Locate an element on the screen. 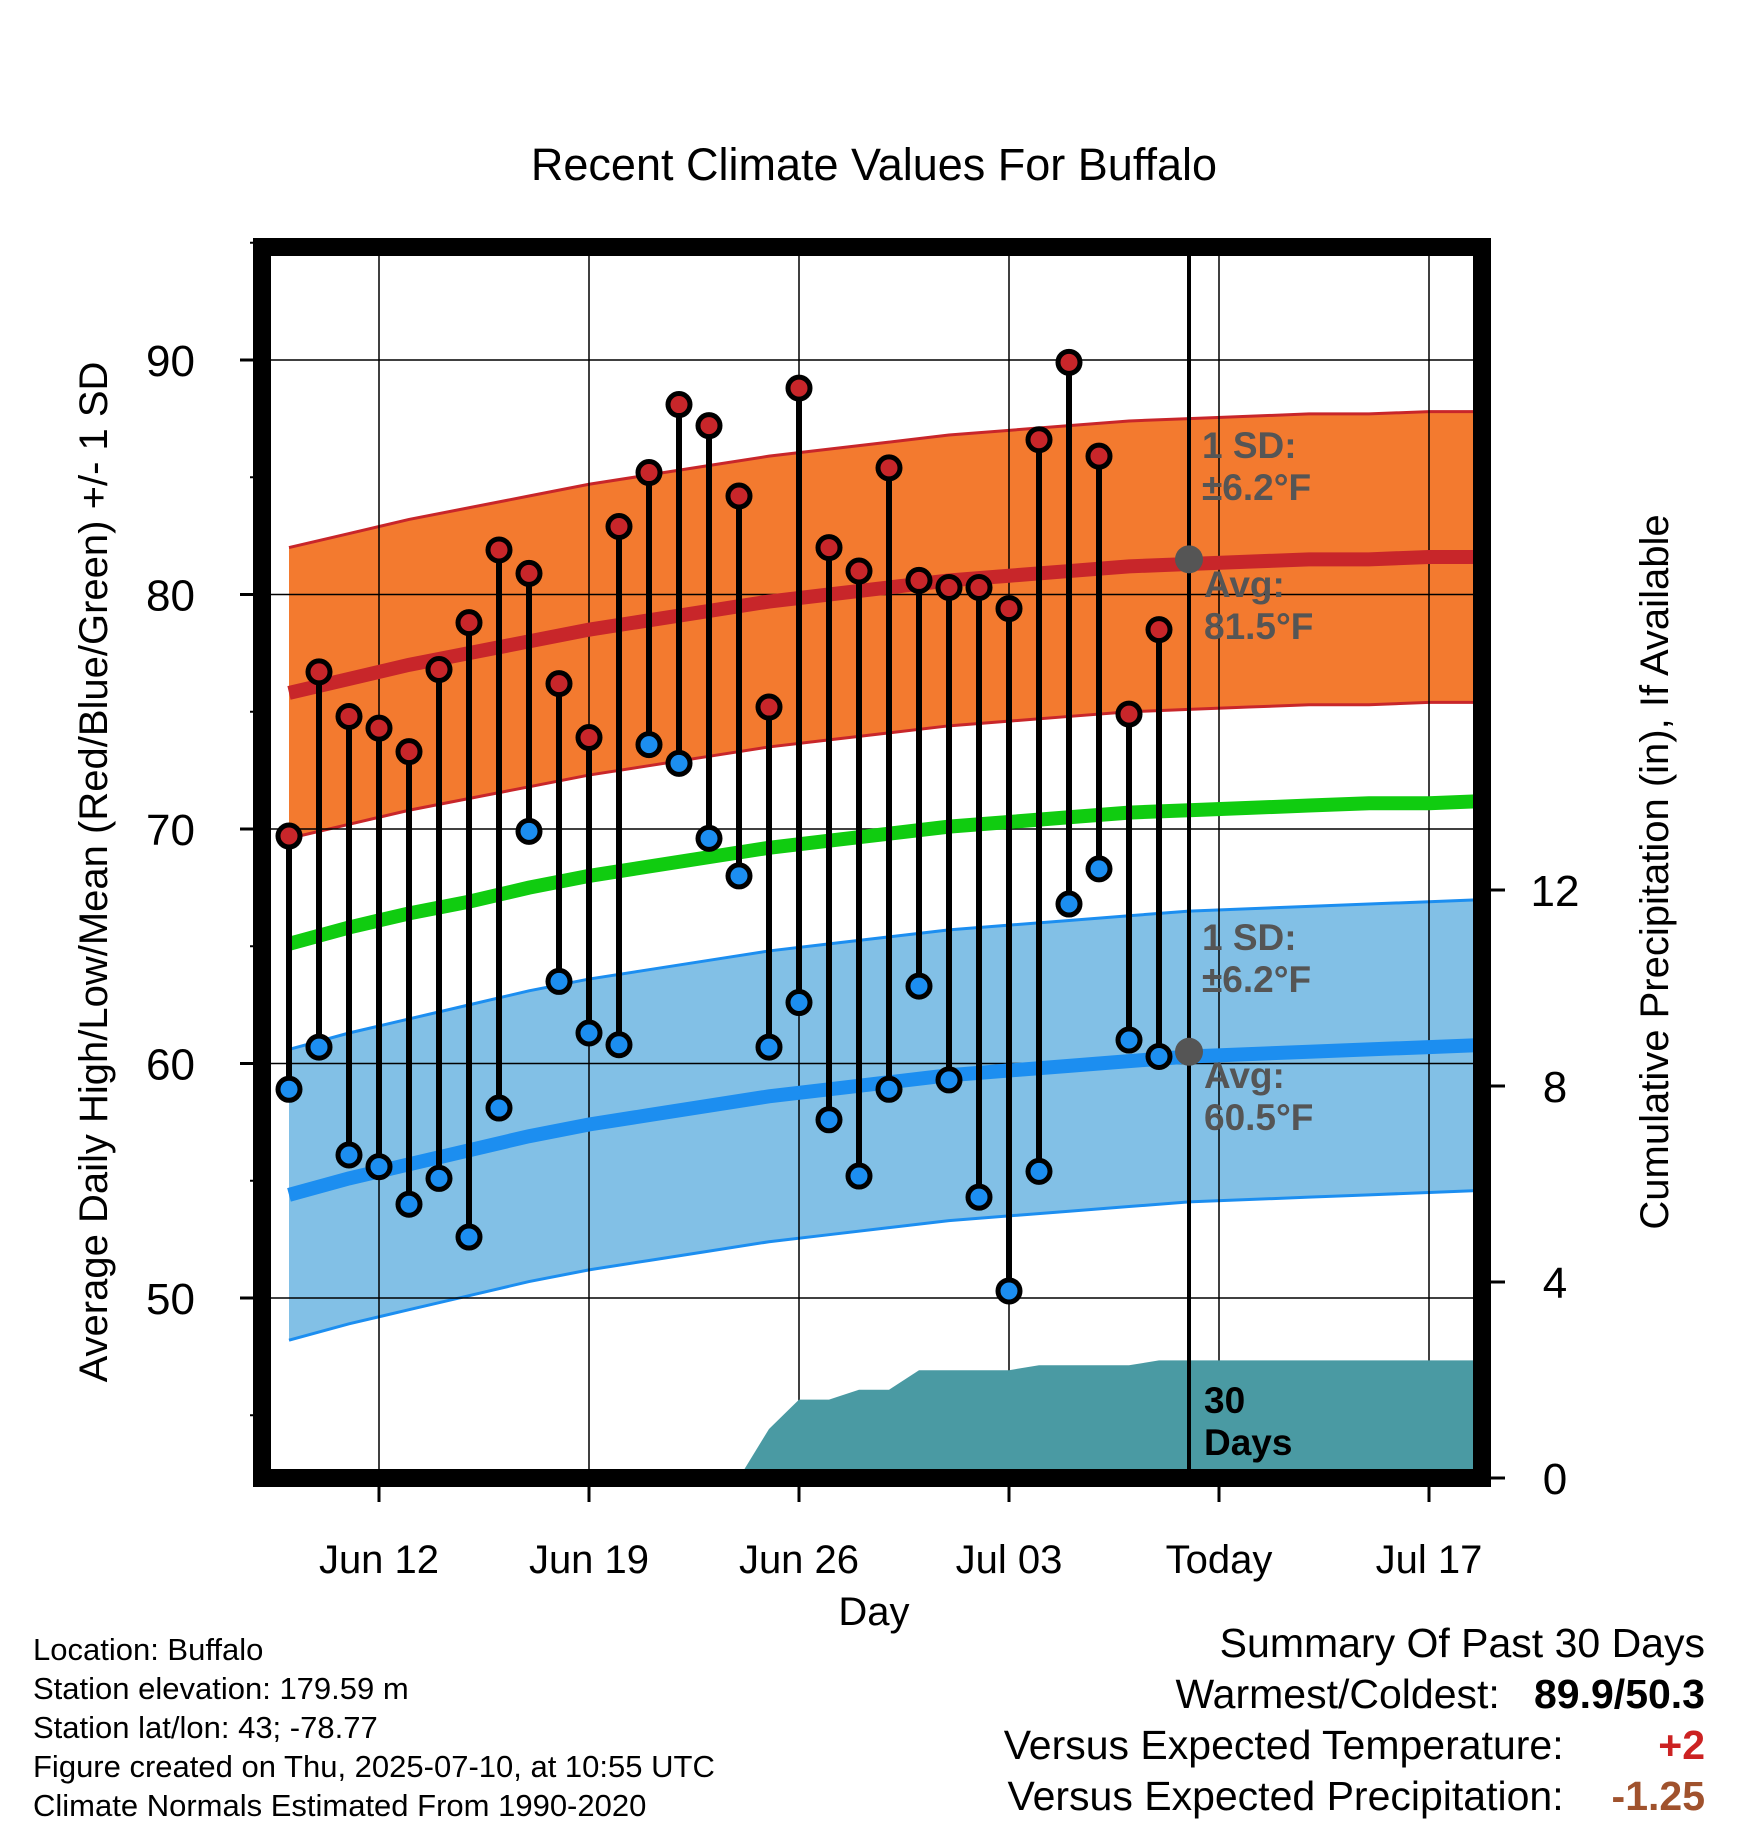 The width and height of the screenshot is (1748, 1828). y-tick-label: 50 is located at coordinates (170, 1299).